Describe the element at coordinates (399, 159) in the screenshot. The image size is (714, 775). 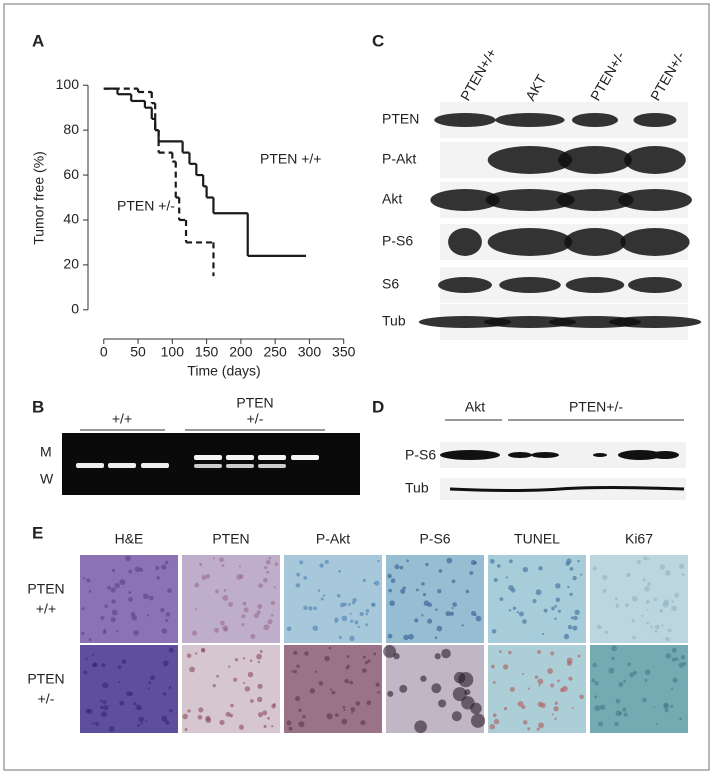
I see `row-label: P-Akt` at that location.